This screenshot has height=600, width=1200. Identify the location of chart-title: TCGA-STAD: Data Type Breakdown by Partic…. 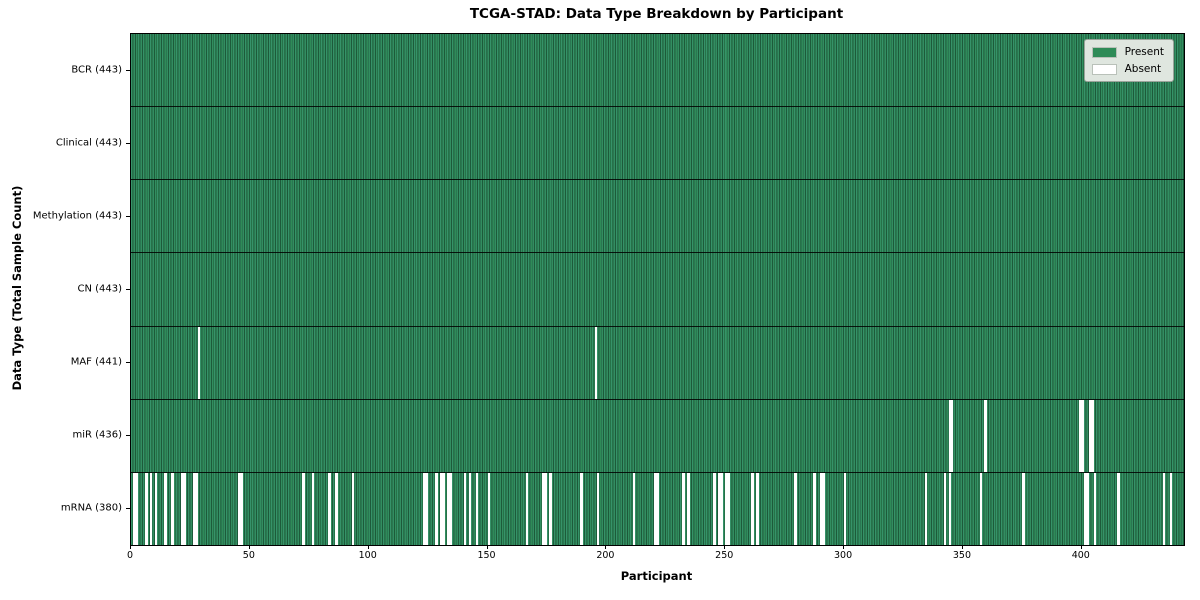
(656, 14).